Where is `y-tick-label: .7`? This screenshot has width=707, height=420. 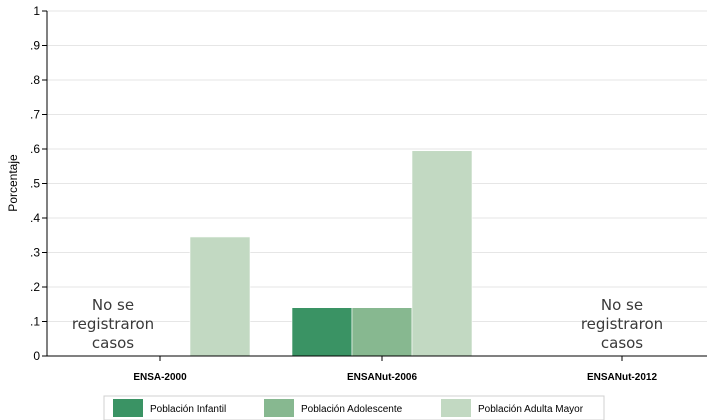 y-tick-label: .7 is located at coordinates (35, 115).